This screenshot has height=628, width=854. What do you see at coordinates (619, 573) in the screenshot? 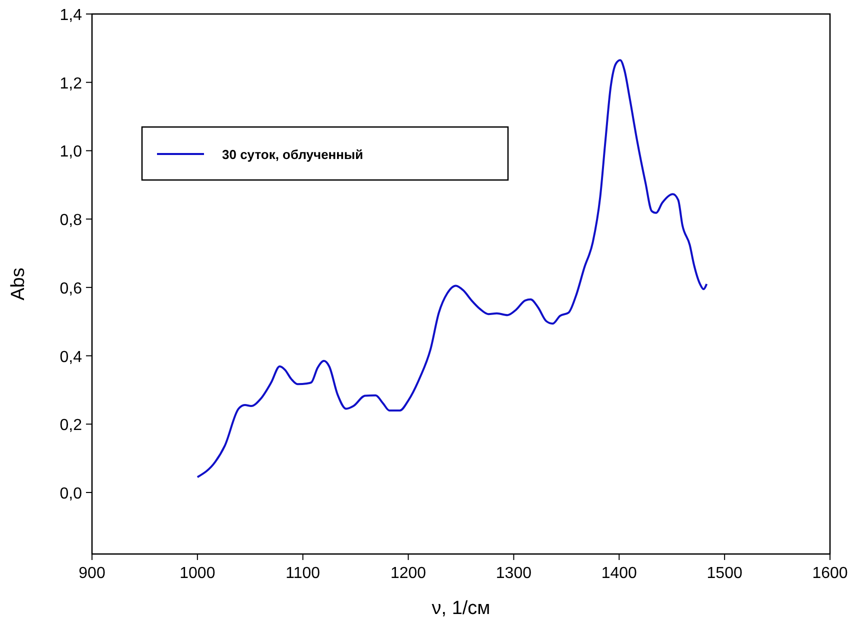
I see `x-tick-label: 1400` at bounding box center [619, 573].